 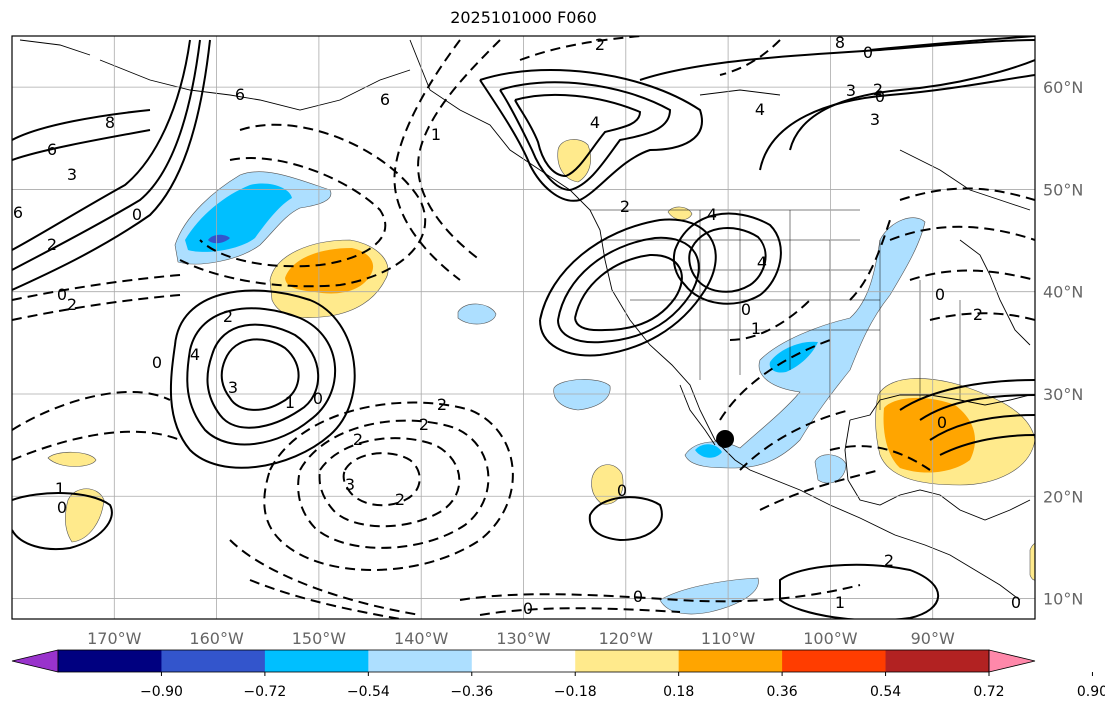 What do you see at coordinates (728, 638) in the screenshot?
I see `longitude-label: 110°W` at bounding box center [728, 638].